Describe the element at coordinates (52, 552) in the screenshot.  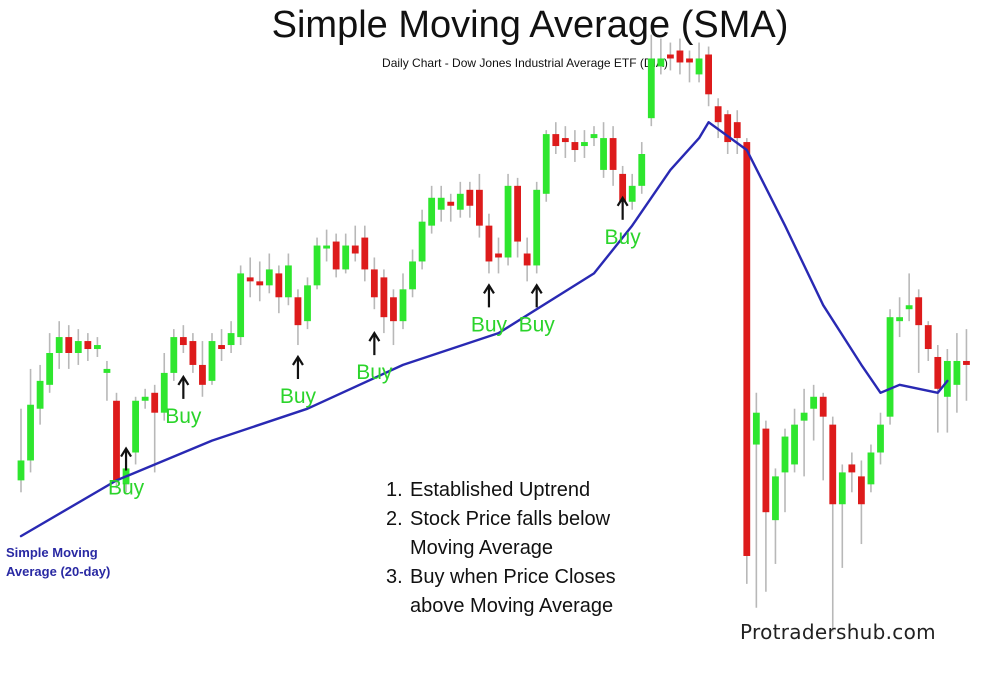
I see `sma-legend-line-1: Simple Moving` at that location.